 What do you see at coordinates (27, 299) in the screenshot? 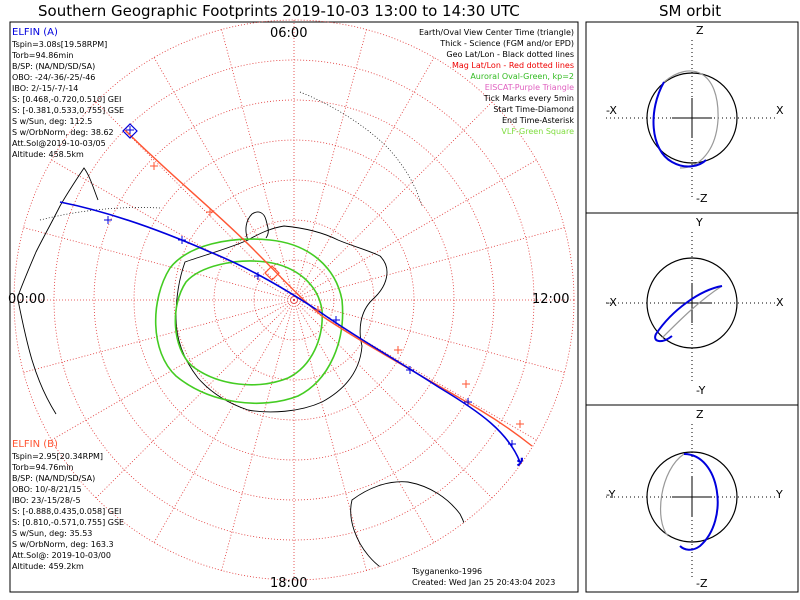
I see `hour-label-left: 00:00` at bounding box center [27, 299].